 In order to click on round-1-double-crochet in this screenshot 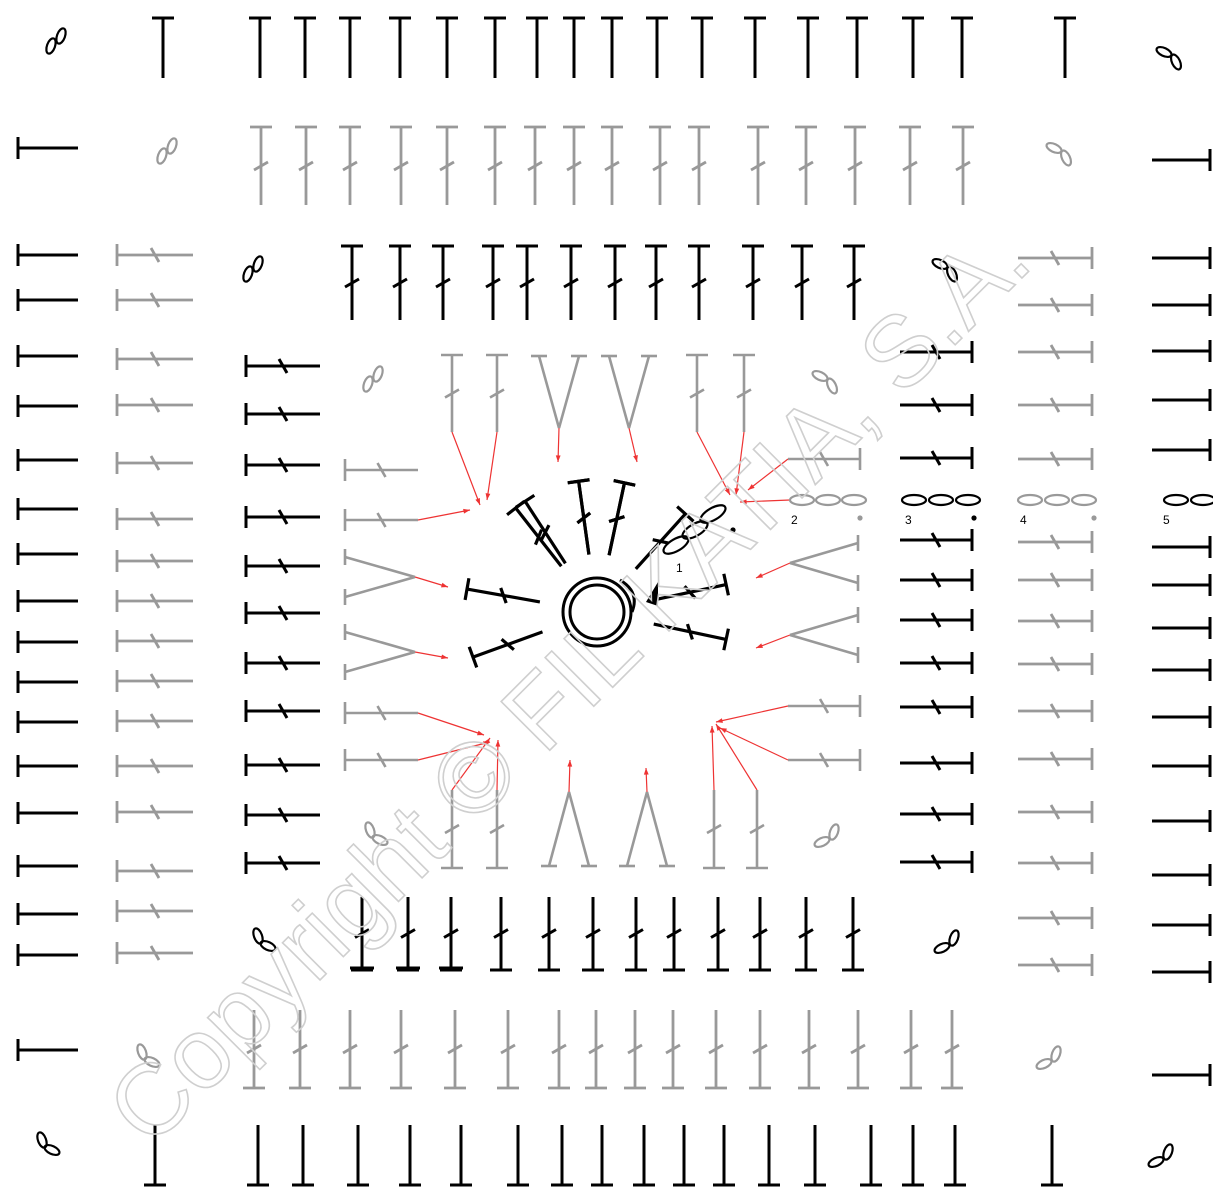, I will do `click(664, 537)`.